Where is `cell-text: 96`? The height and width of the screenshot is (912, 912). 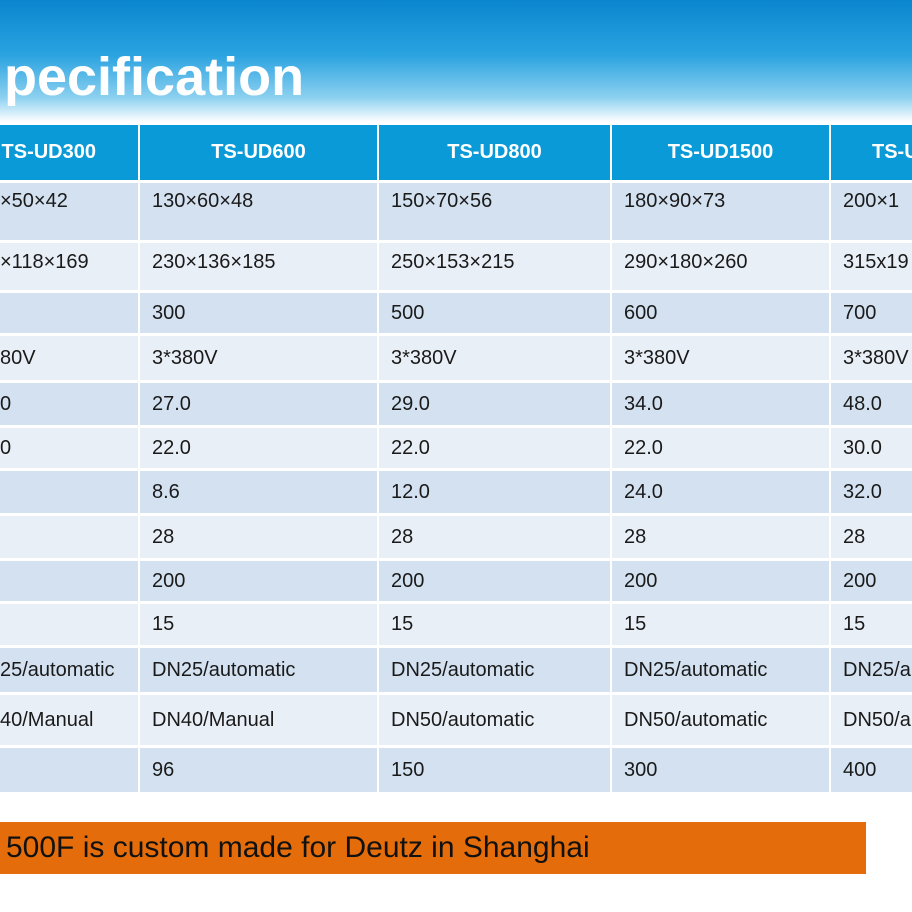 cell-text: 96 is located at coordinates (163, 769).